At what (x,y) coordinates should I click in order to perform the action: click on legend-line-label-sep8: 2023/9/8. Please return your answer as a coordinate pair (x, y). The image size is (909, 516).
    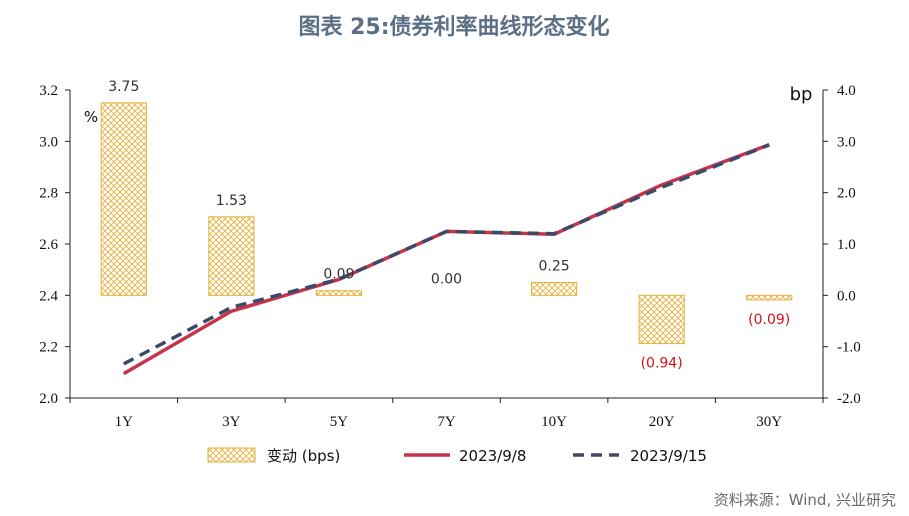
    Looking at the image, I should click on (492, 456).